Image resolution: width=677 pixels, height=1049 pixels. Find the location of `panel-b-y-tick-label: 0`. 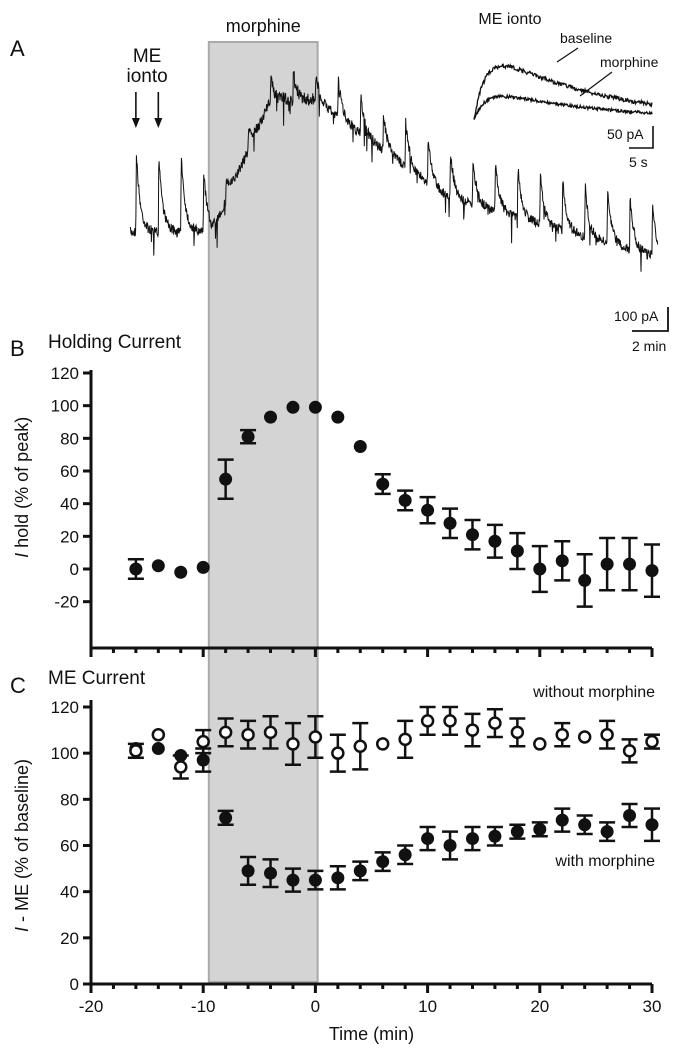

panel-b-y-tick-label: 0 is located at coordinates (74, 569).